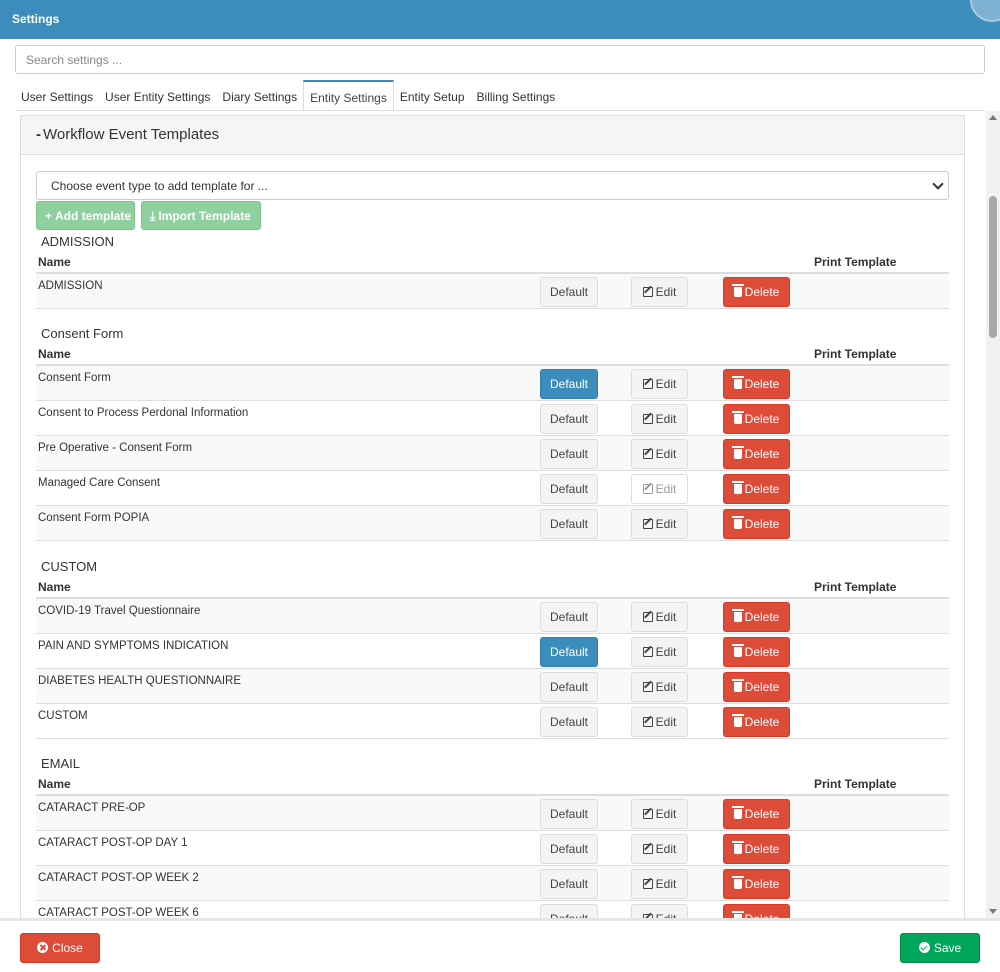 The height and width of the screenshot is (972, 1000). I want to click on template-name: CATARACT PRE-OP, so click(92, 808).